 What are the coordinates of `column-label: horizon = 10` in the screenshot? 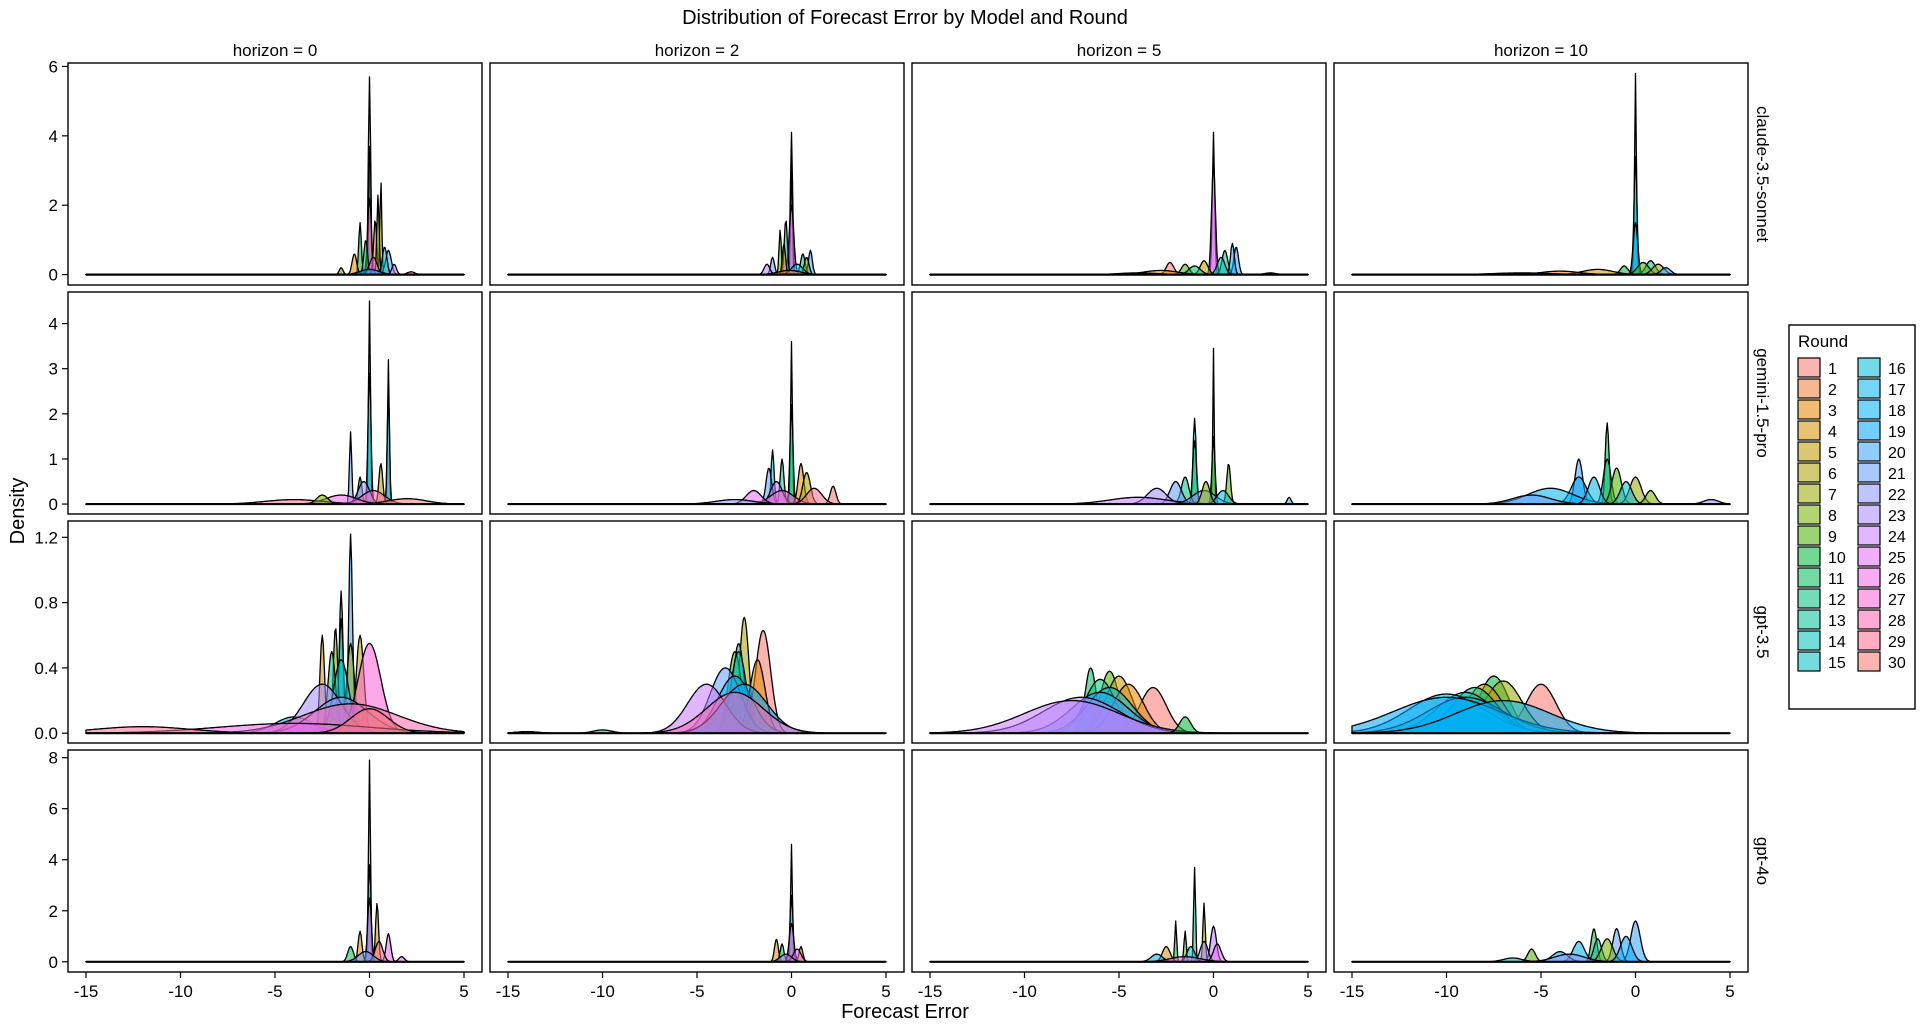 It's located at (1541, 50).